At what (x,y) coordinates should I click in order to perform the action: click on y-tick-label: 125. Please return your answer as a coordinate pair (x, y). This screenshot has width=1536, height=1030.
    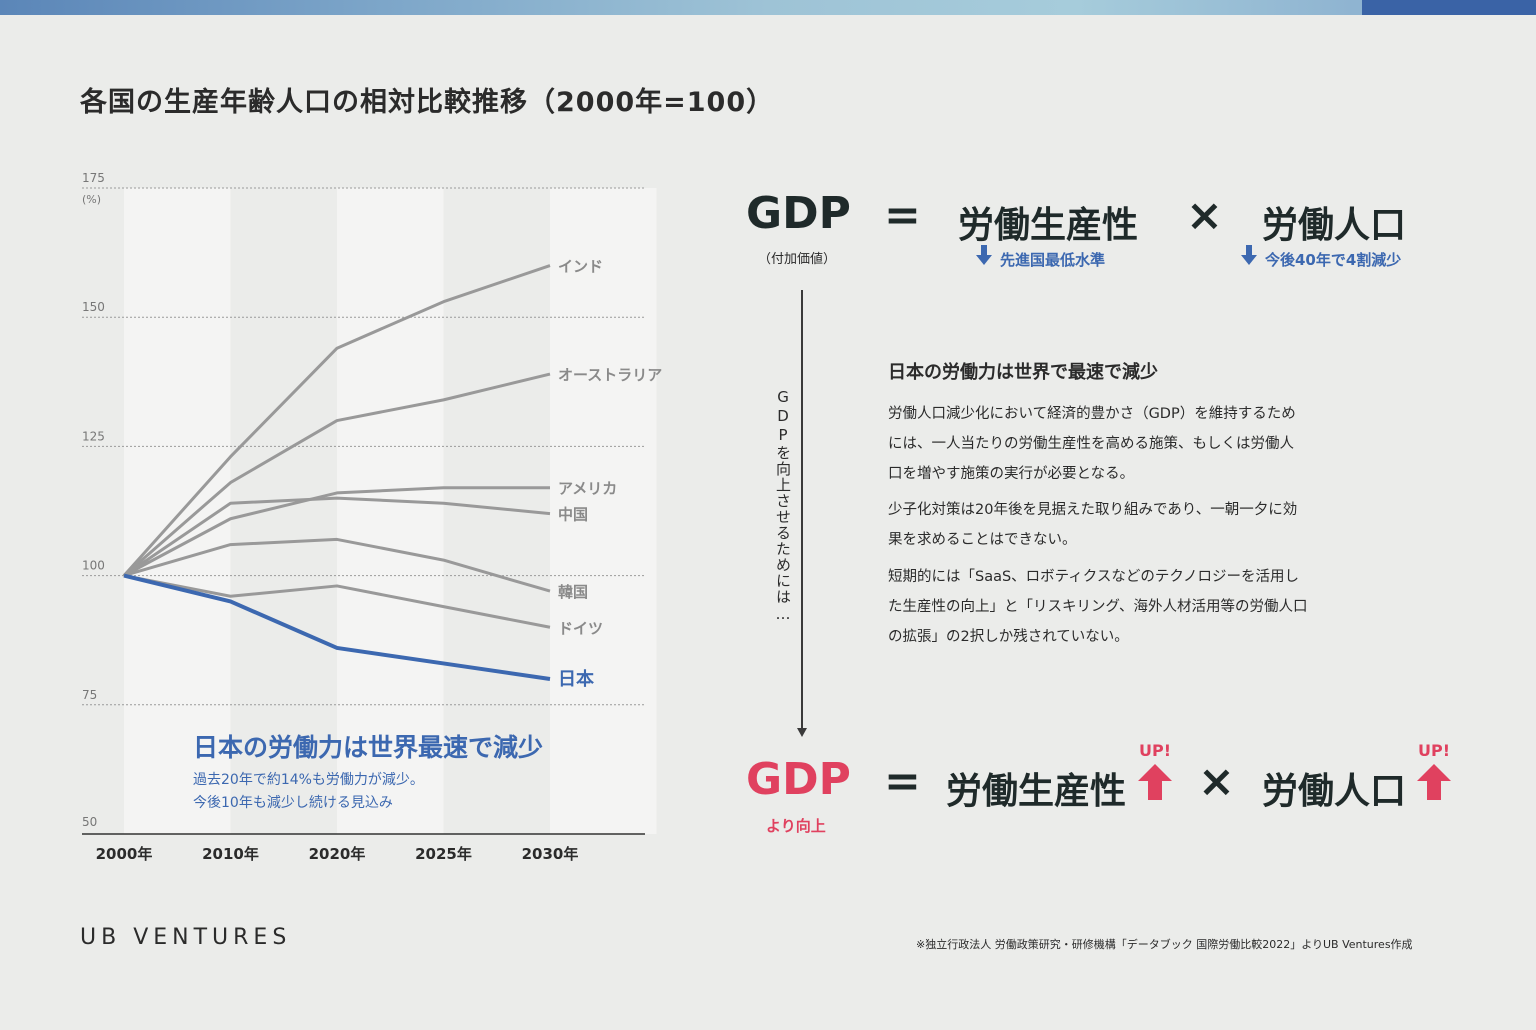
    Looking at the image, I should click on (93, 436).